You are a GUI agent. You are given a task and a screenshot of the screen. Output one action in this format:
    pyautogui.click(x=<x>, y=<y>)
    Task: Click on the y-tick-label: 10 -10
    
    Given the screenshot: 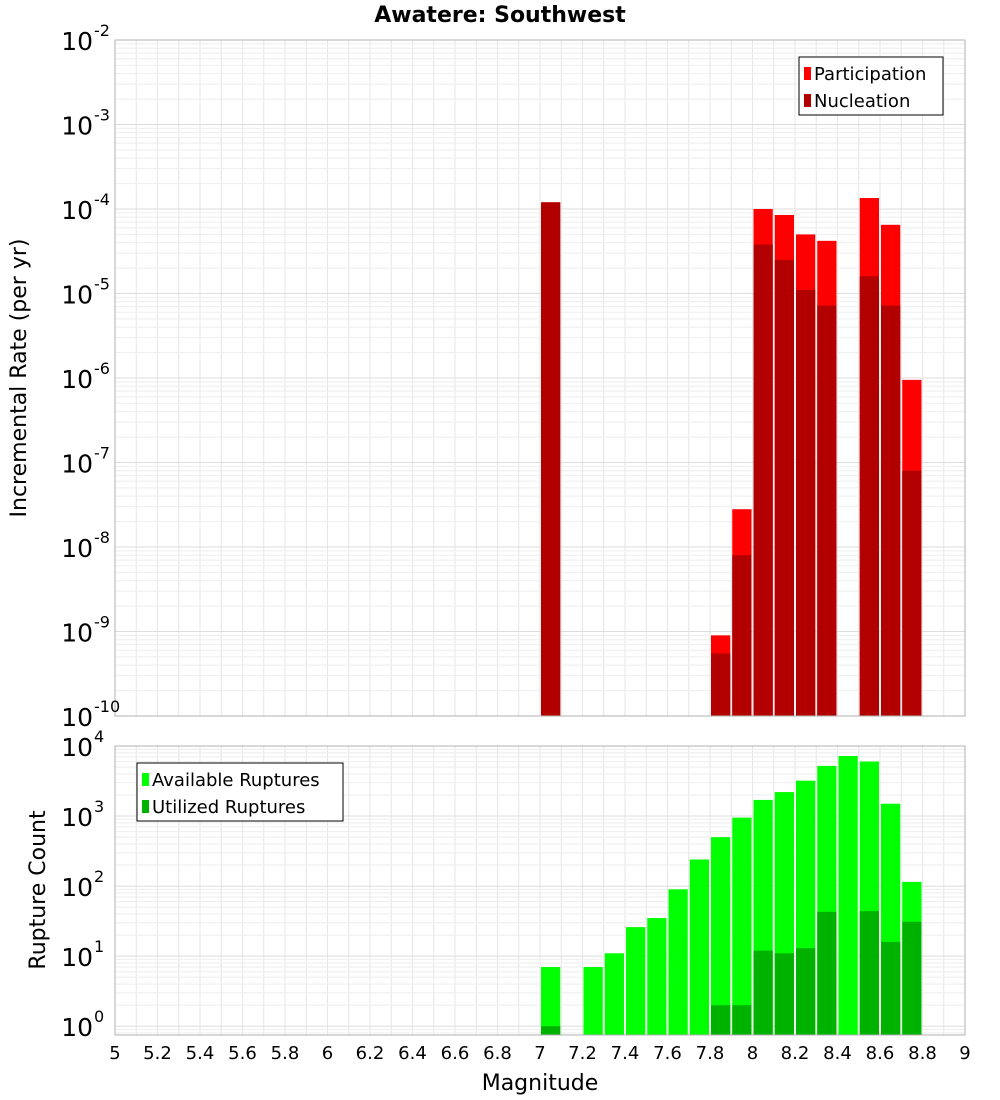 What is the action you would take?
    pyautogui.click(x=90, y=714)
    